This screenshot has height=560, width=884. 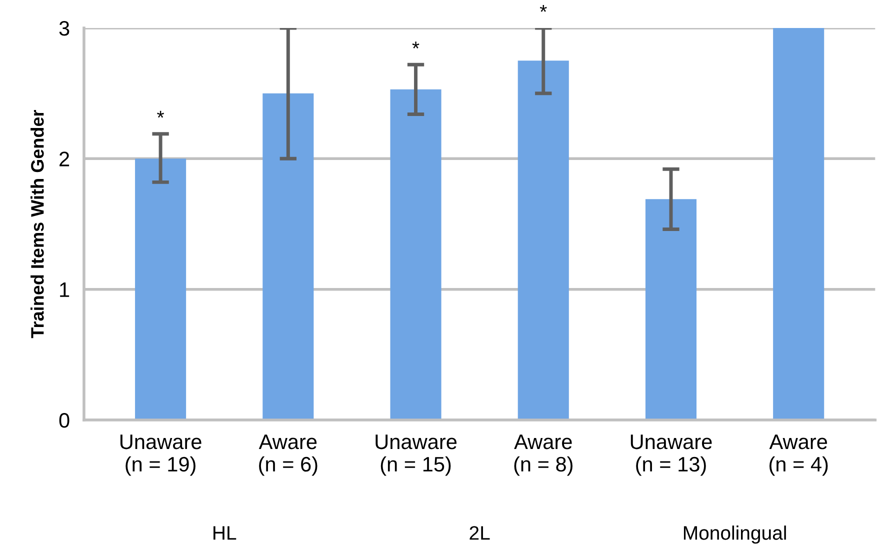 I want to click on x-tick-label: Aware (n = 8), so click(x=543, y=455).